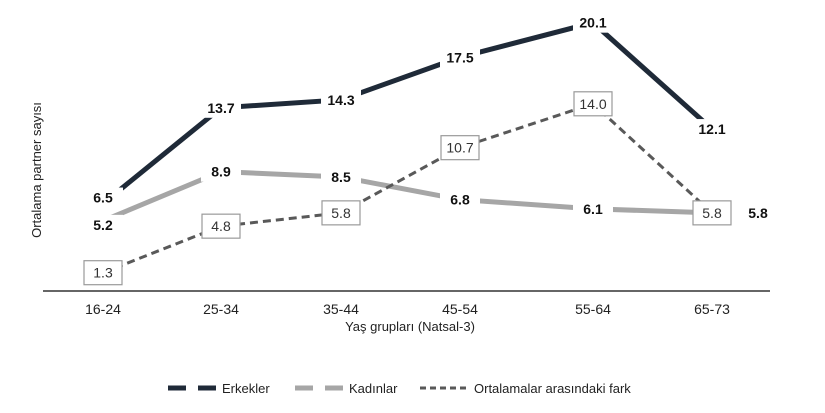 The image size is (825, 413). I want to click on data-label: 13.7, so click(221, 107).